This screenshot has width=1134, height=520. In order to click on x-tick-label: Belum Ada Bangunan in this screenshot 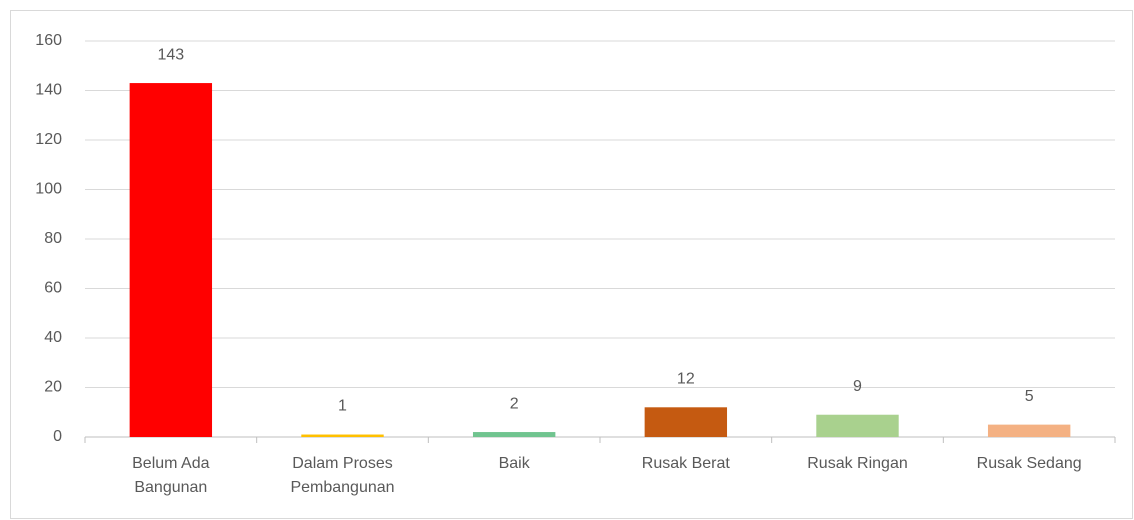, I will do `click(171, 475)`.